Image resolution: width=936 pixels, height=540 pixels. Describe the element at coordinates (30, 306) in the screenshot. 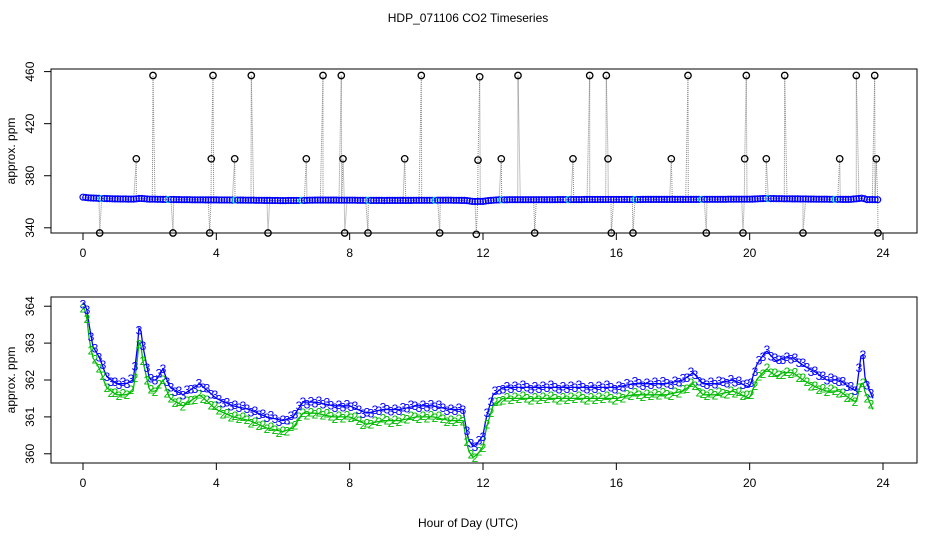

I see `bottom-y-tick-label-364: 364` at that location.